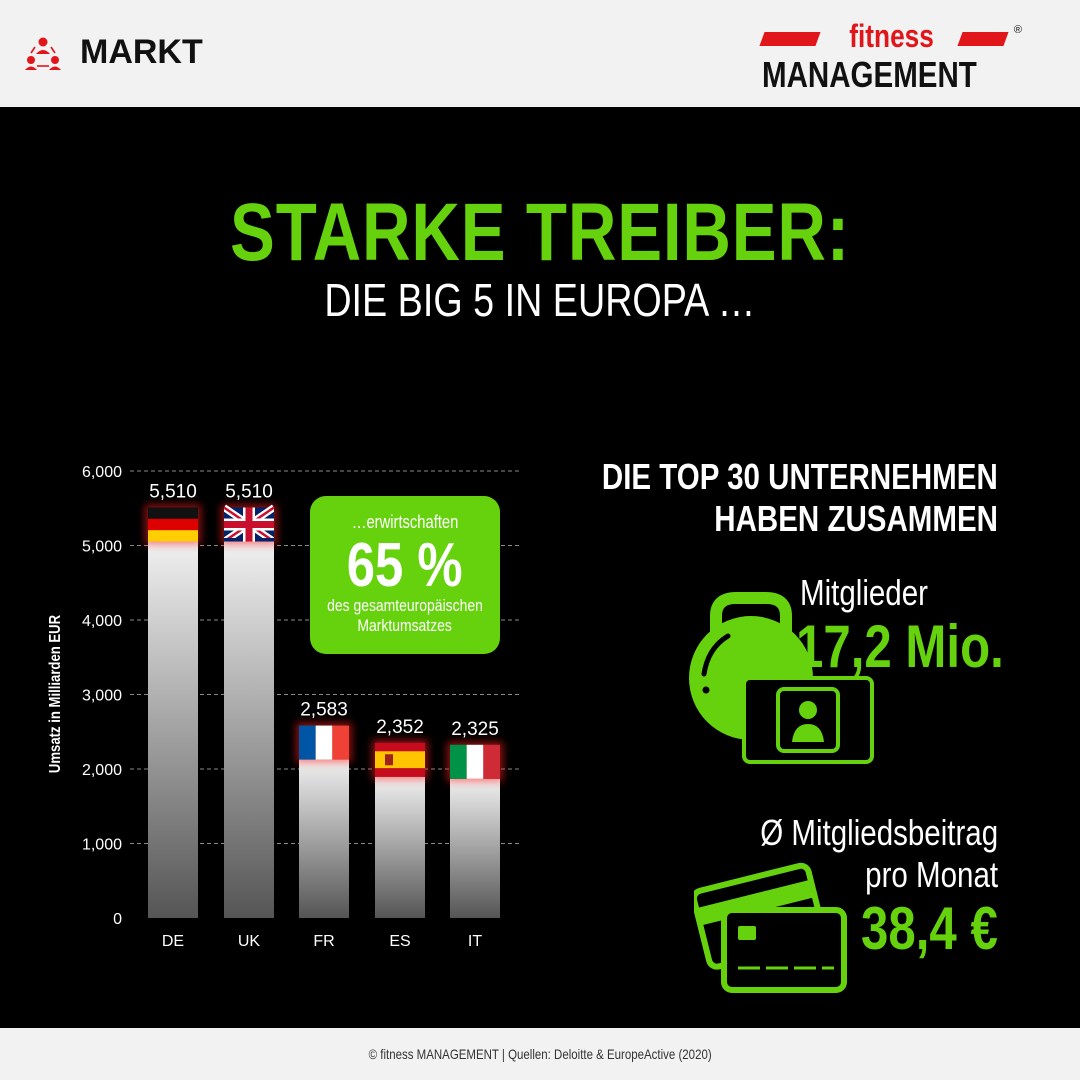  I want to click on market-network-icon, so click(43, 53).